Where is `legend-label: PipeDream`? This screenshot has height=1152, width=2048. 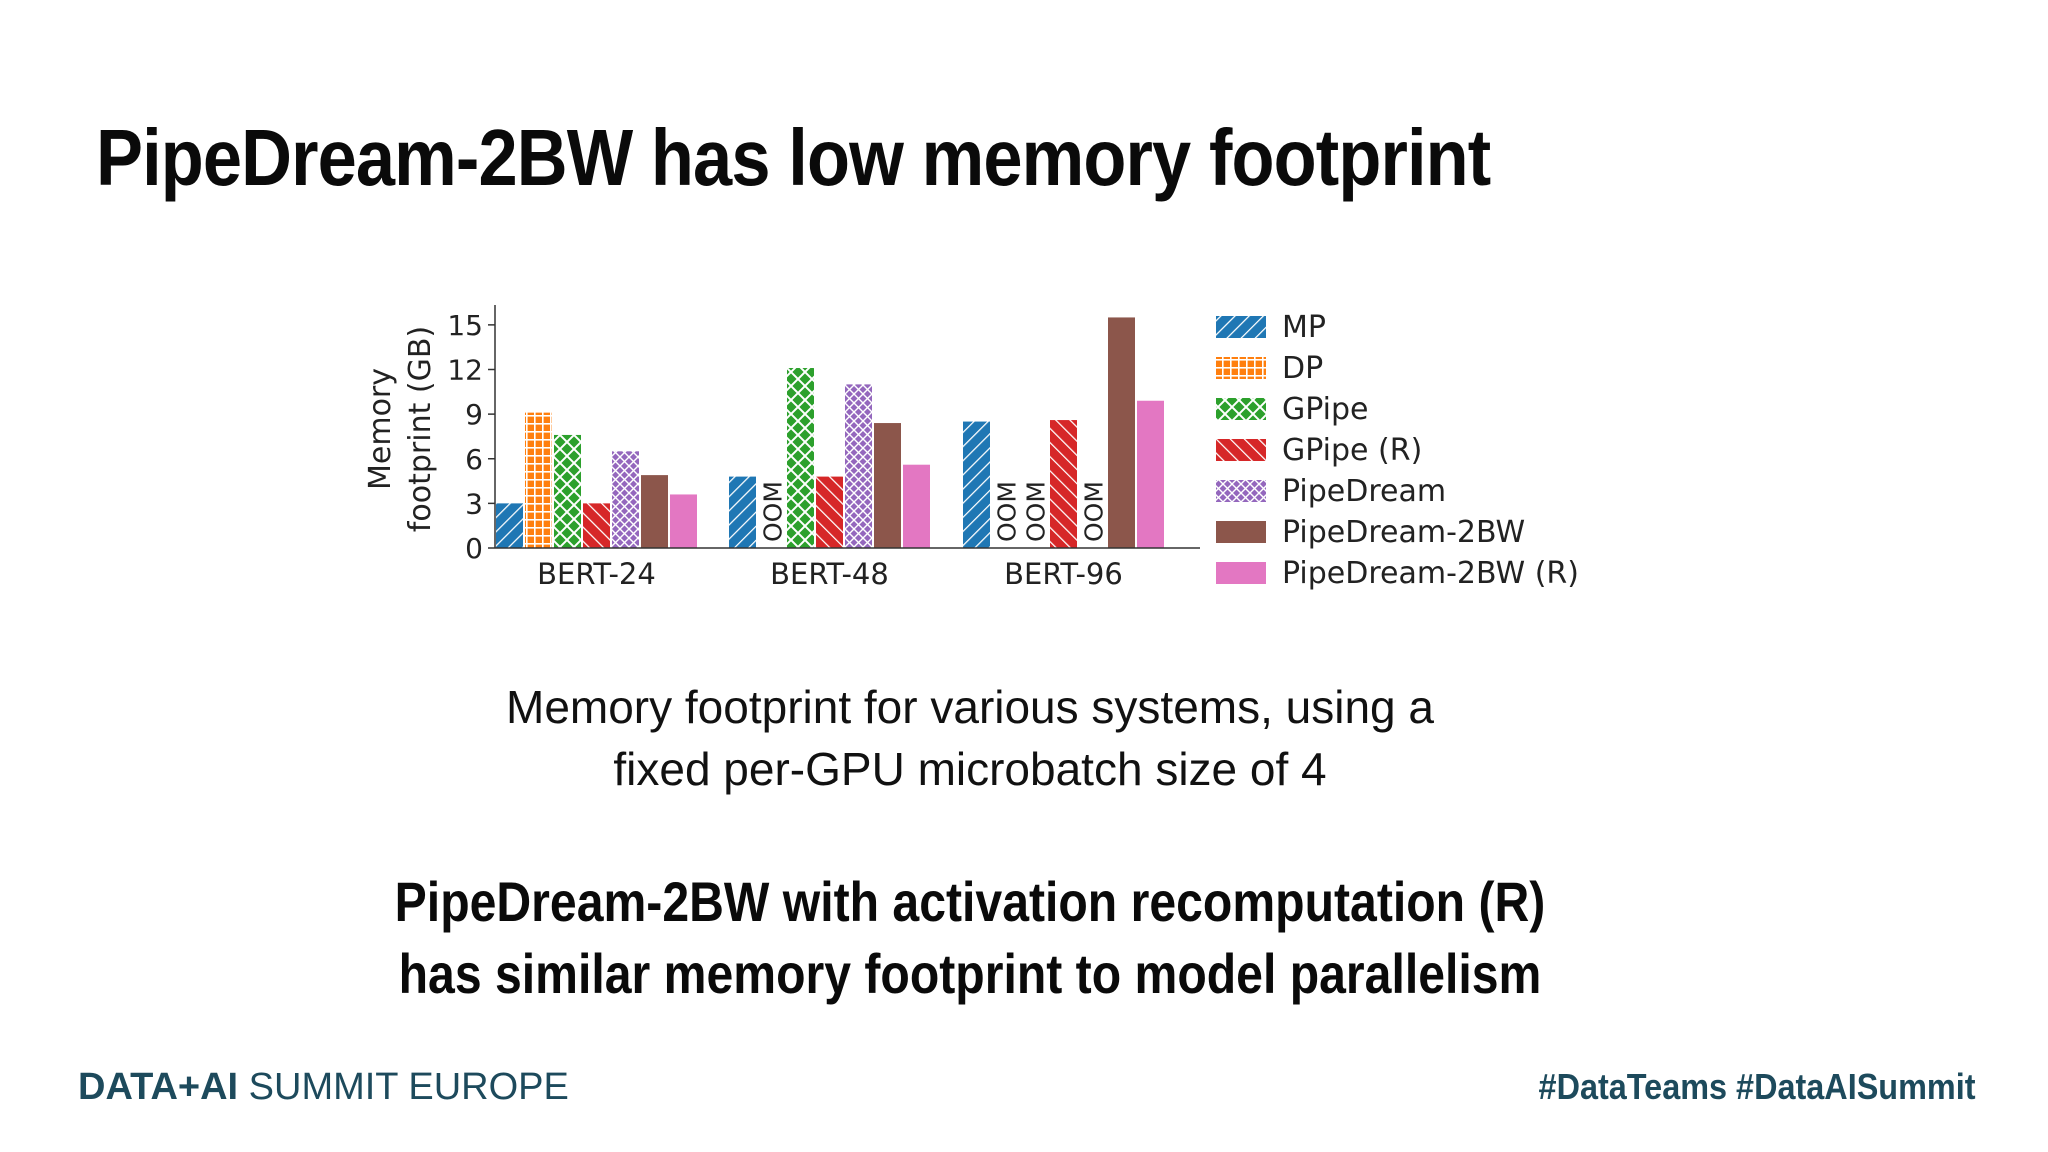 legend-label: PipeDream is located at coordinates (1364, 491).